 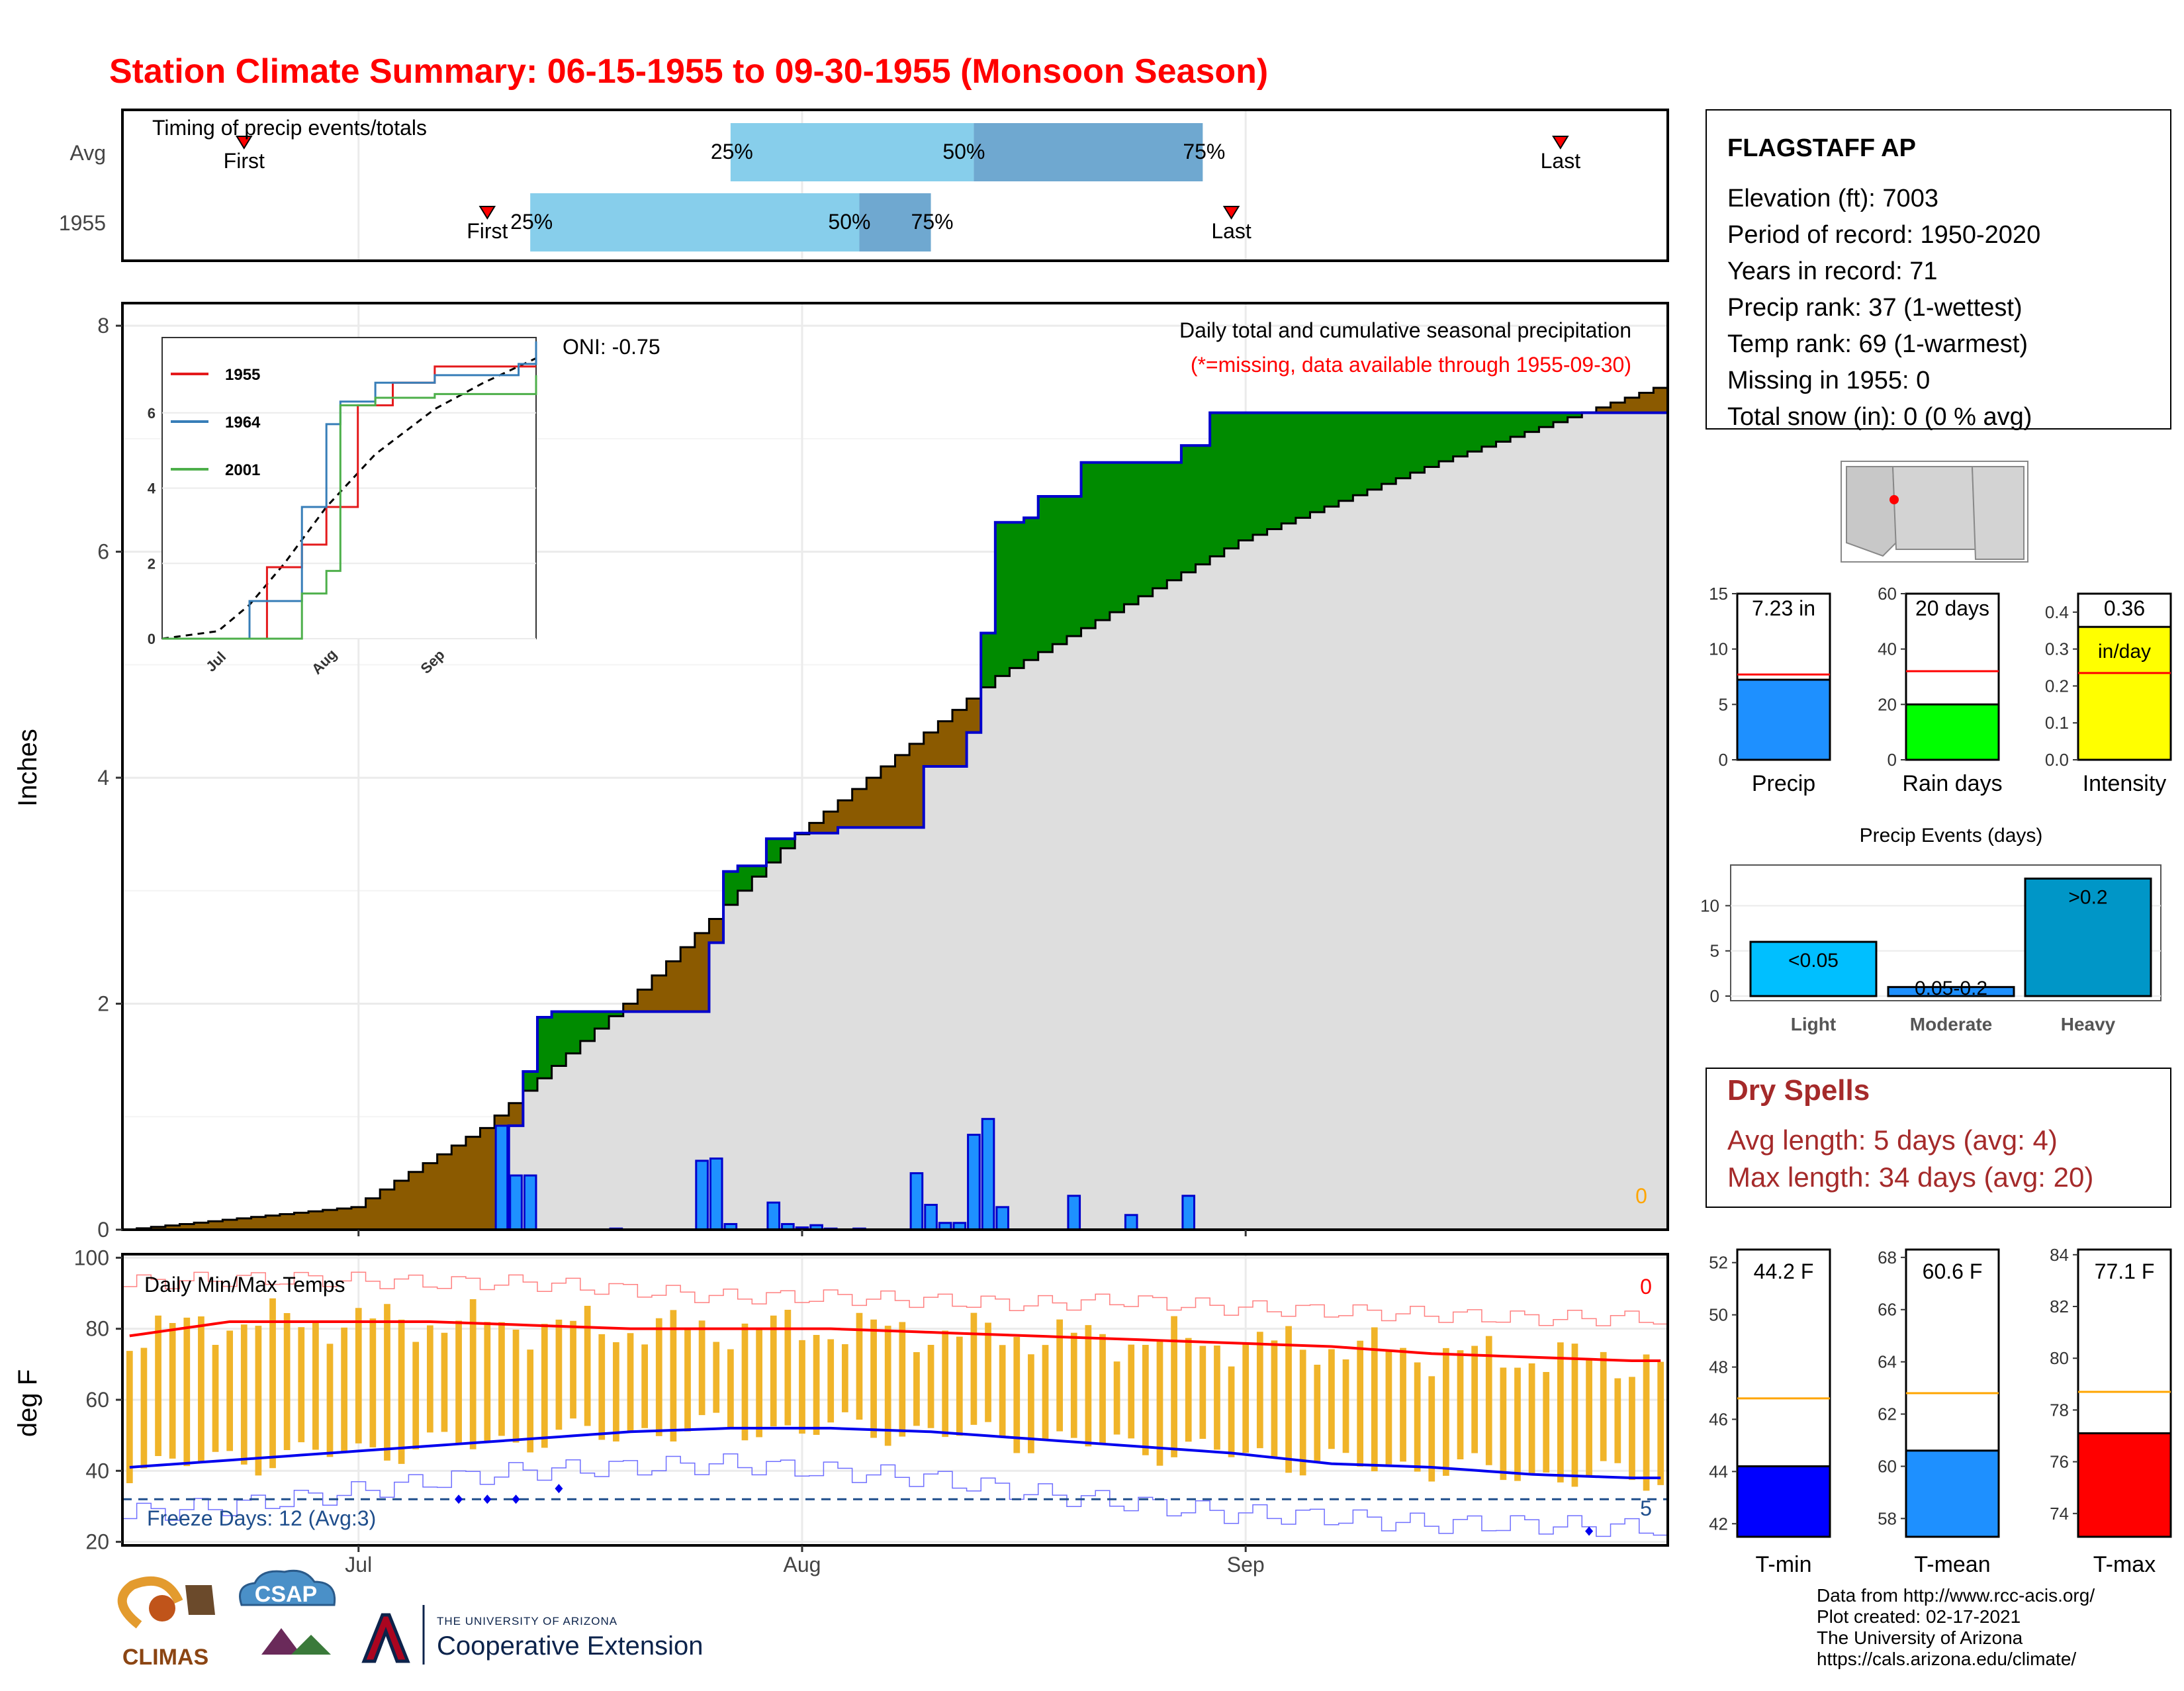 What do you see at coordinates (28, 1403) in the screenshot?
I see `temp-ylabel: deg F` at bounding box center [28, 1403].